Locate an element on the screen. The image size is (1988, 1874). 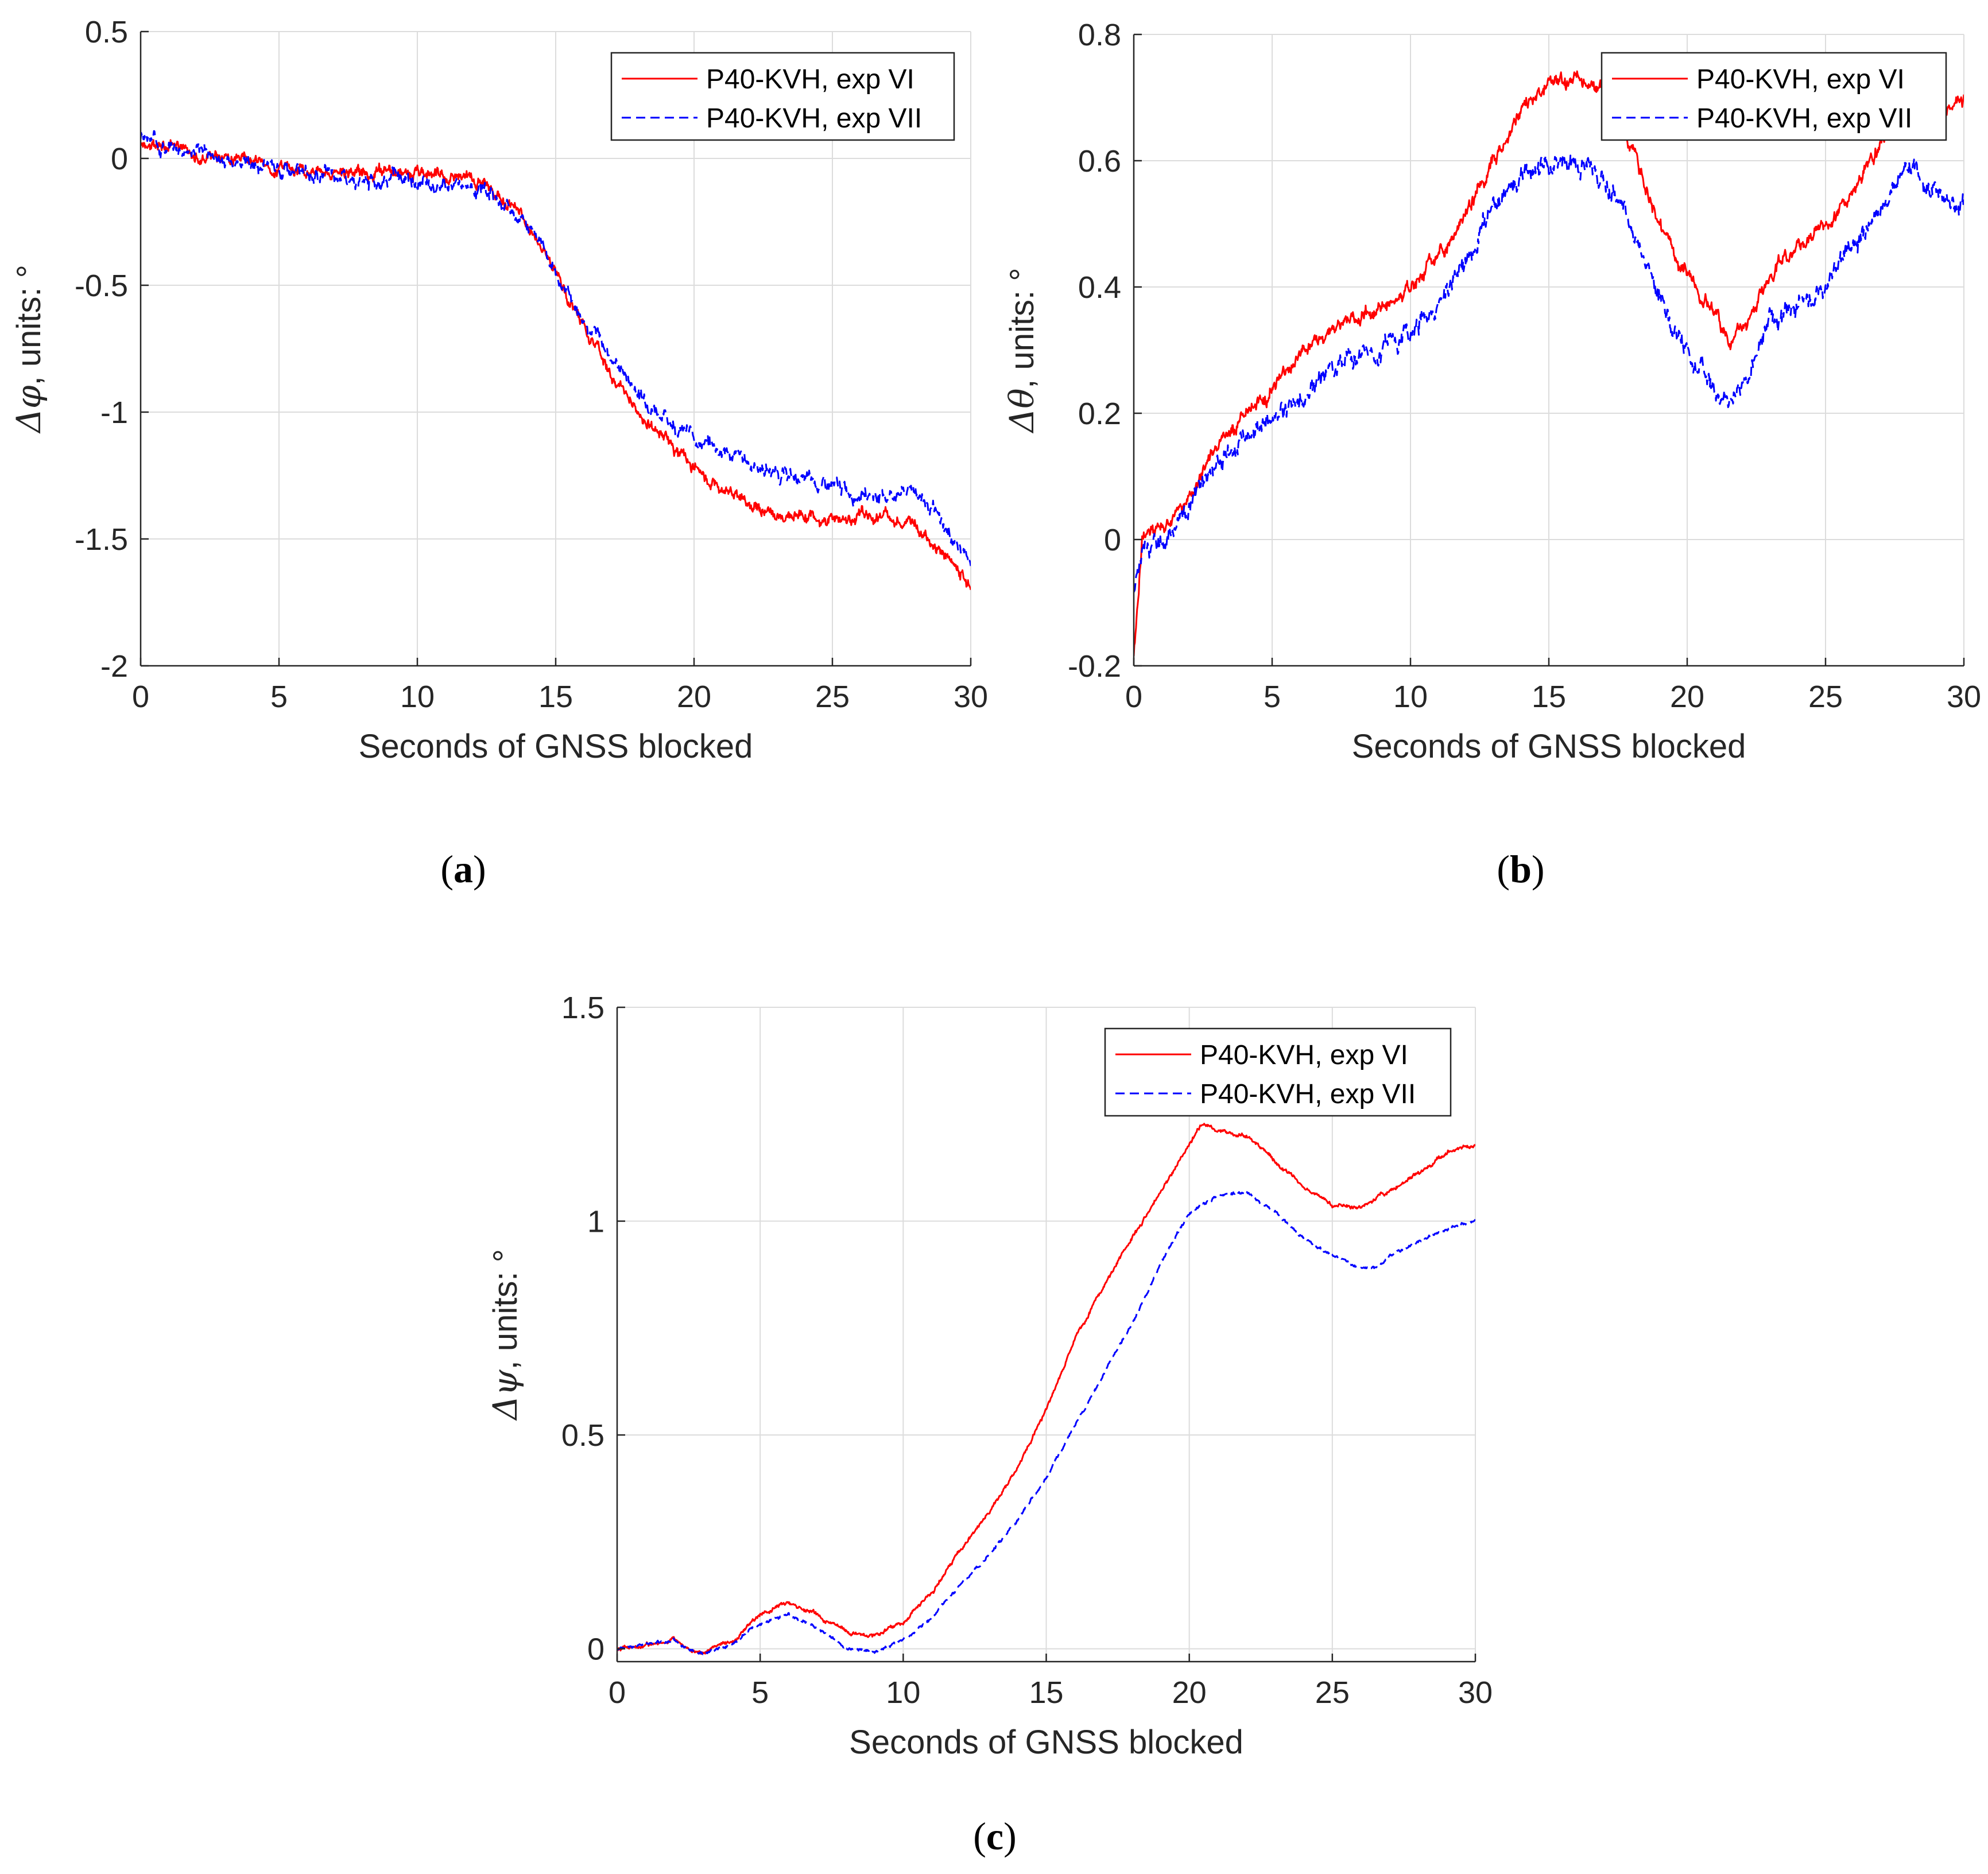
y-tick-label: -0.5 is located at coordinates (101, 286).